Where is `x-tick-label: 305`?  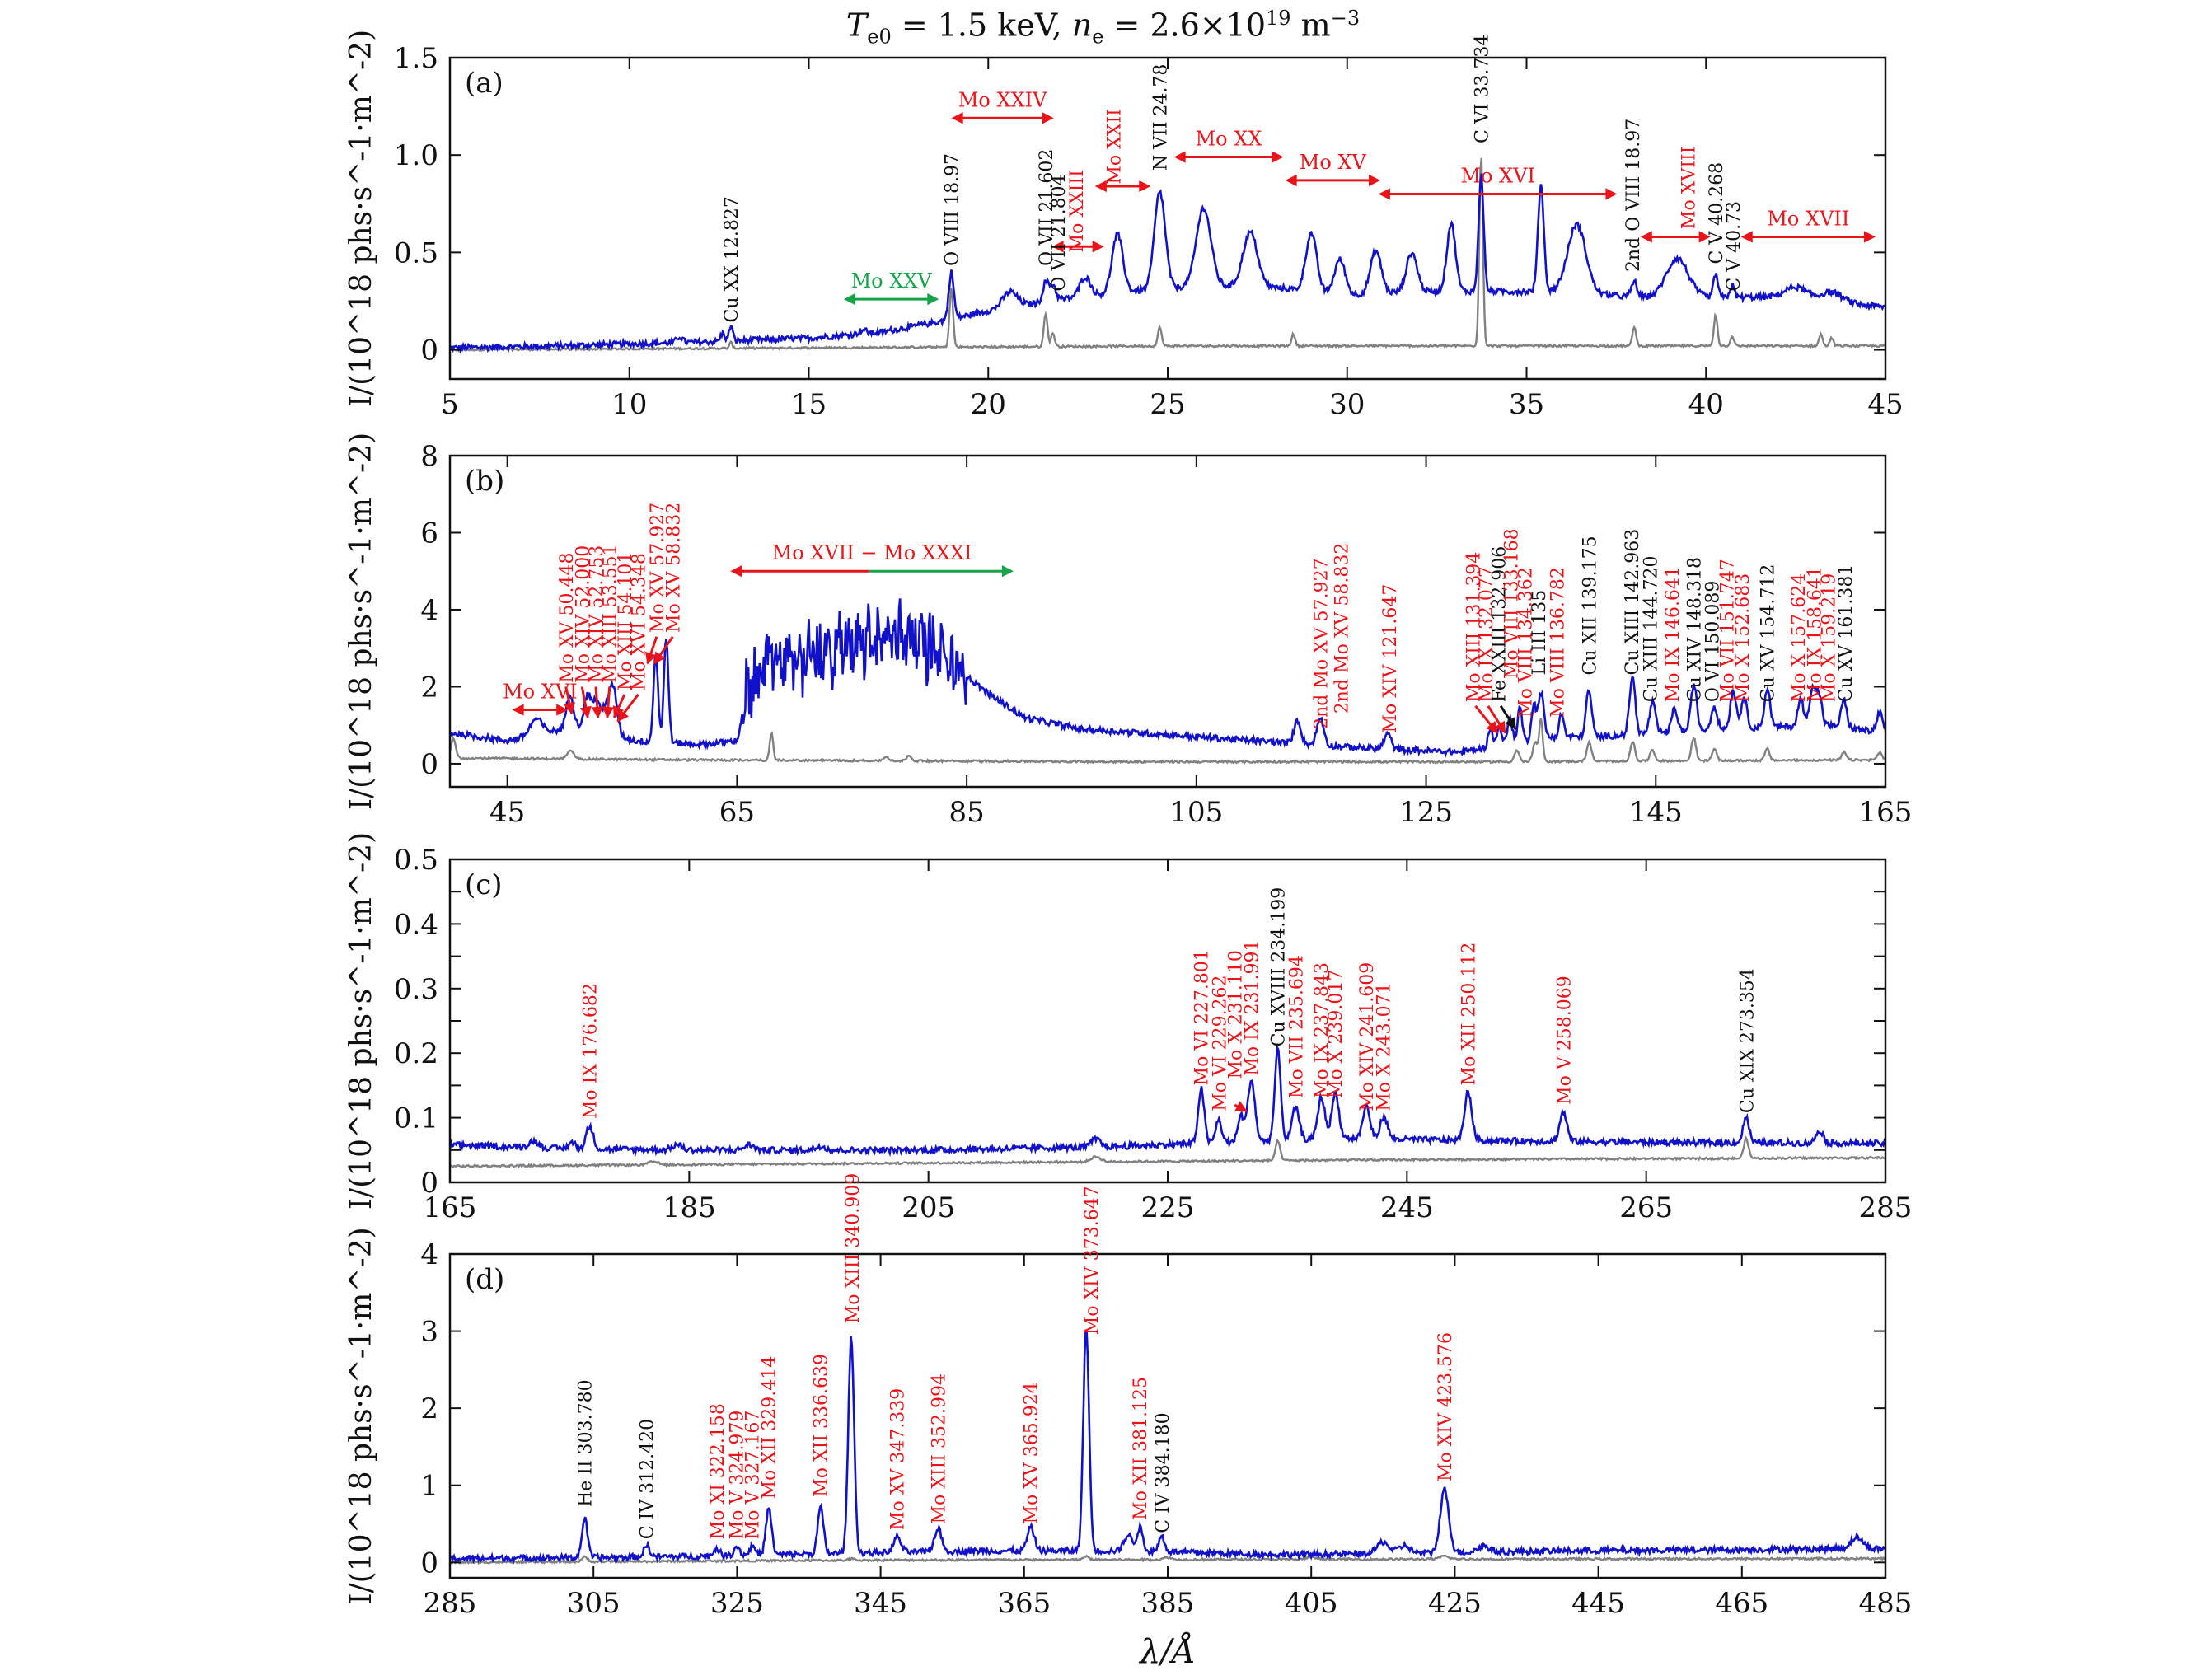 x-tick-label: 305 is located at coordinates (594, 1603).